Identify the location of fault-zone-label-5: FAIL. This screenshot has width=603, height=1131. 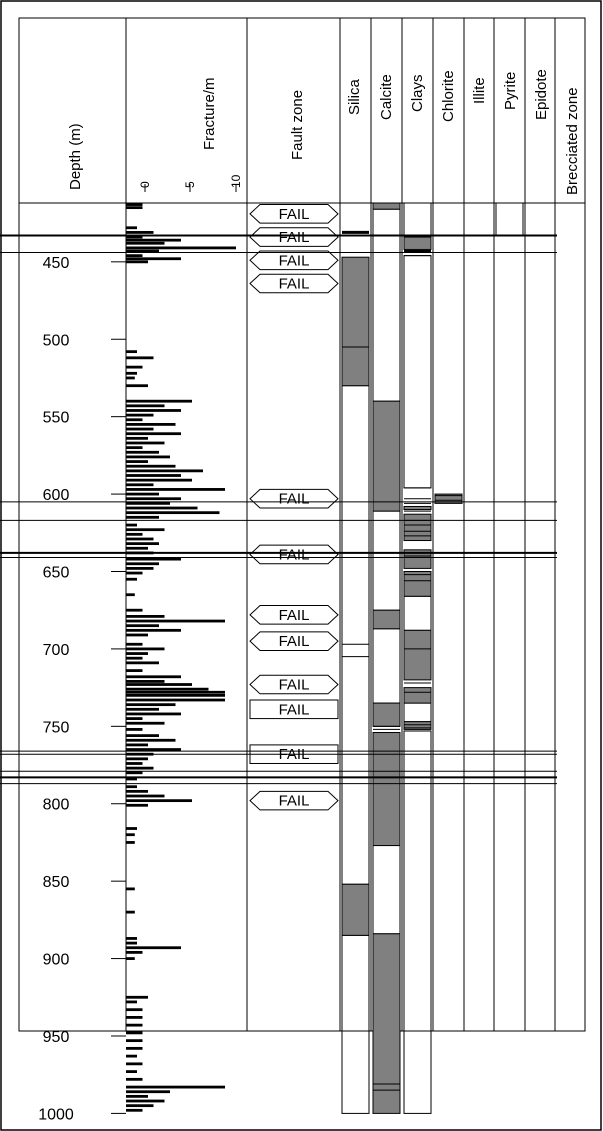
(294, 554).